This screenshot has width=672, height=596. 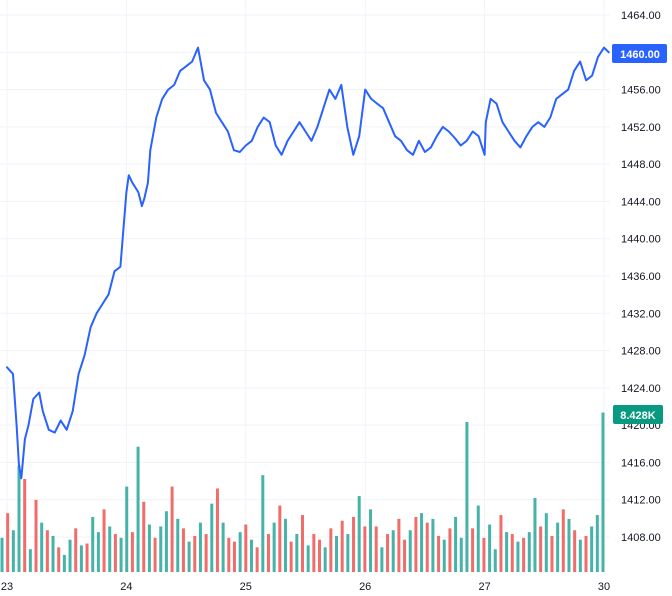 I want to click on last-volume-label: 8.428K, so click(x=638, y=416).